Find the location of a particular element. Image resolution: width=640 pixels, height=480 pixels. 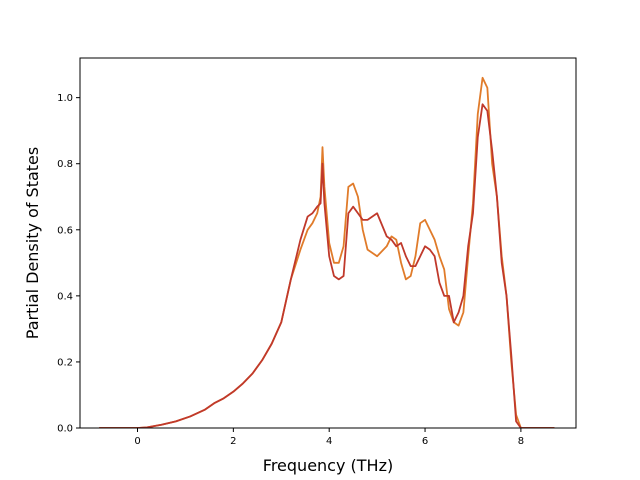

x-tick-label: 6 is located at coordinates (425, 441).